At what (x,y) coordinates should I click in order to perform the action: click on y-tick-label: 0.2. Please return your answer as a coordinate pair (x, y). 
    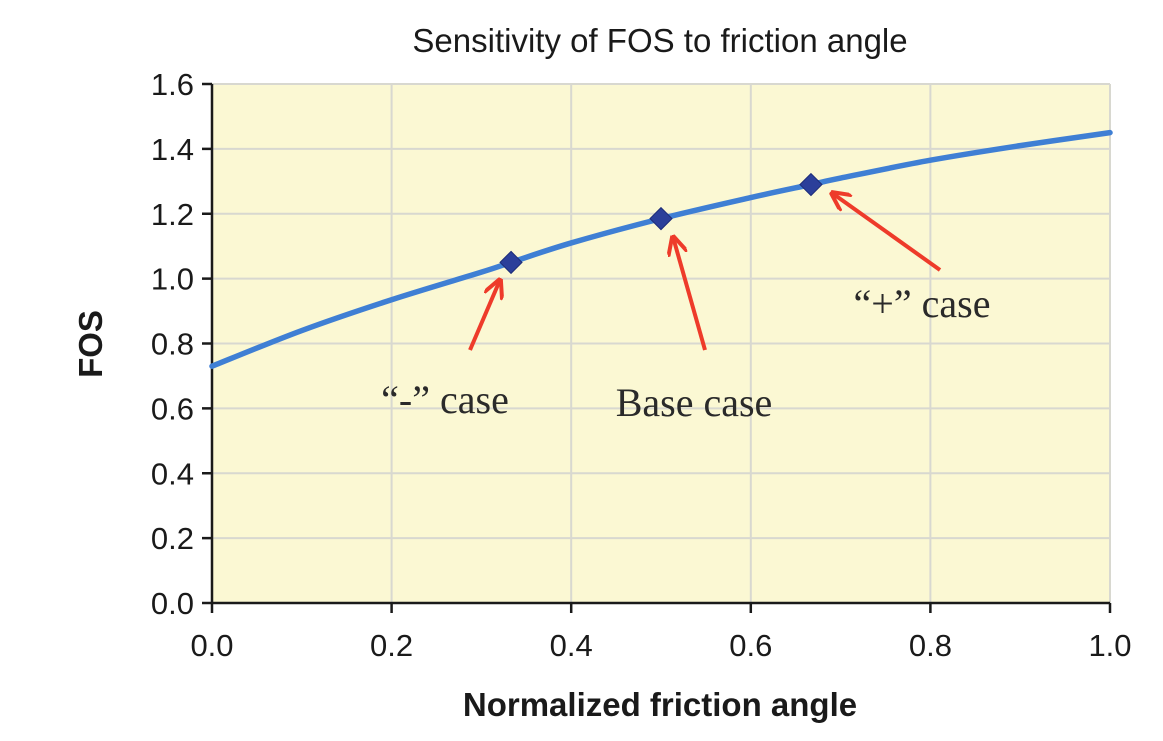
    Looking at the image, I should click on (172, 538).